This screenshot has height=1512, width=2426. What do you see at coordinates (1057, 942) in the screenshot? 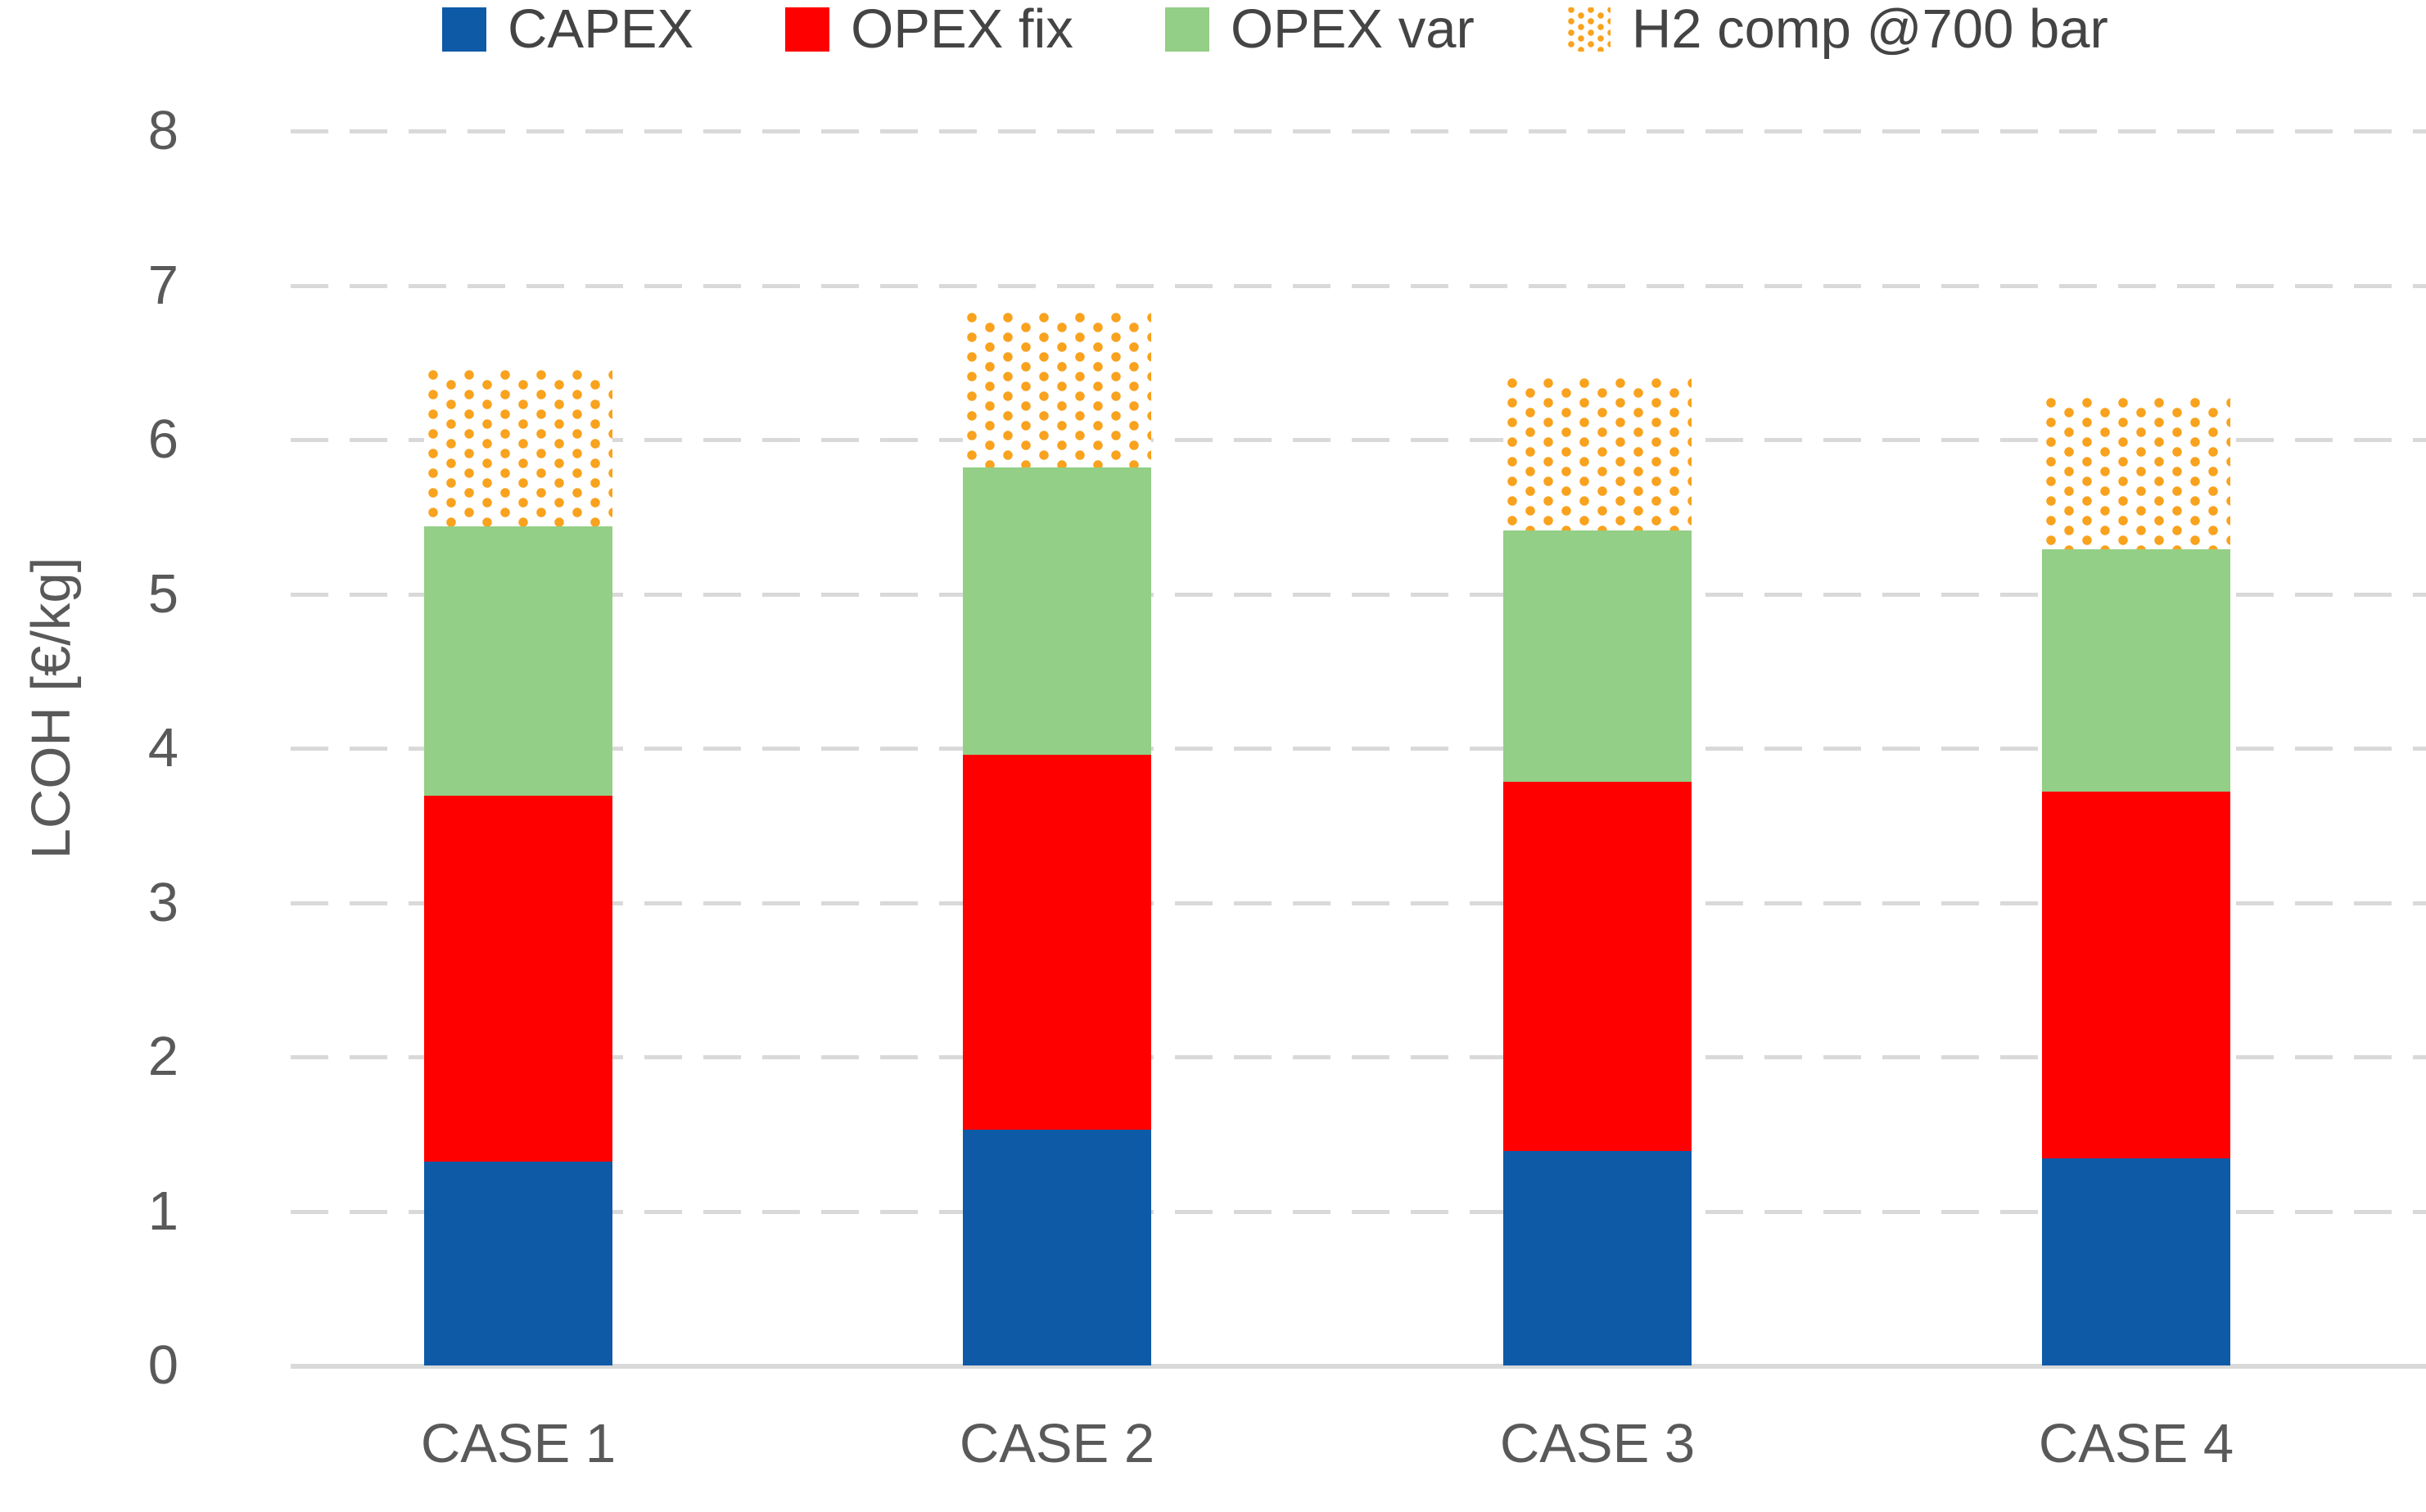
I see `bar-segment-case-2-opex-fix` at bounding box center [1057, 942].